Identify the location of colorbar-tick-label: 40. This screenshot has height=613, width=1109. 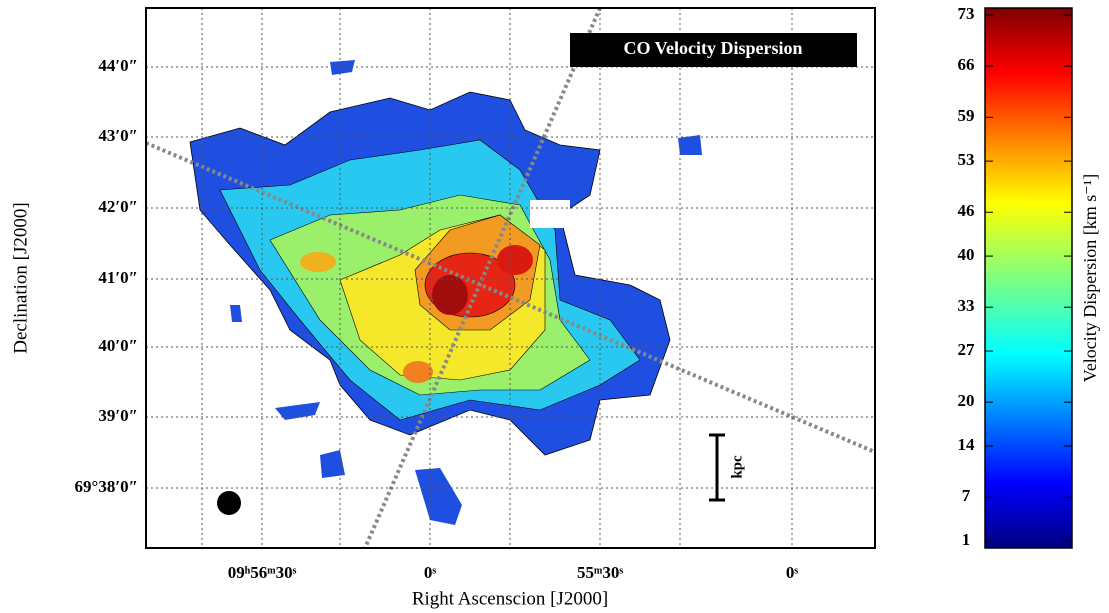
(966, 254).